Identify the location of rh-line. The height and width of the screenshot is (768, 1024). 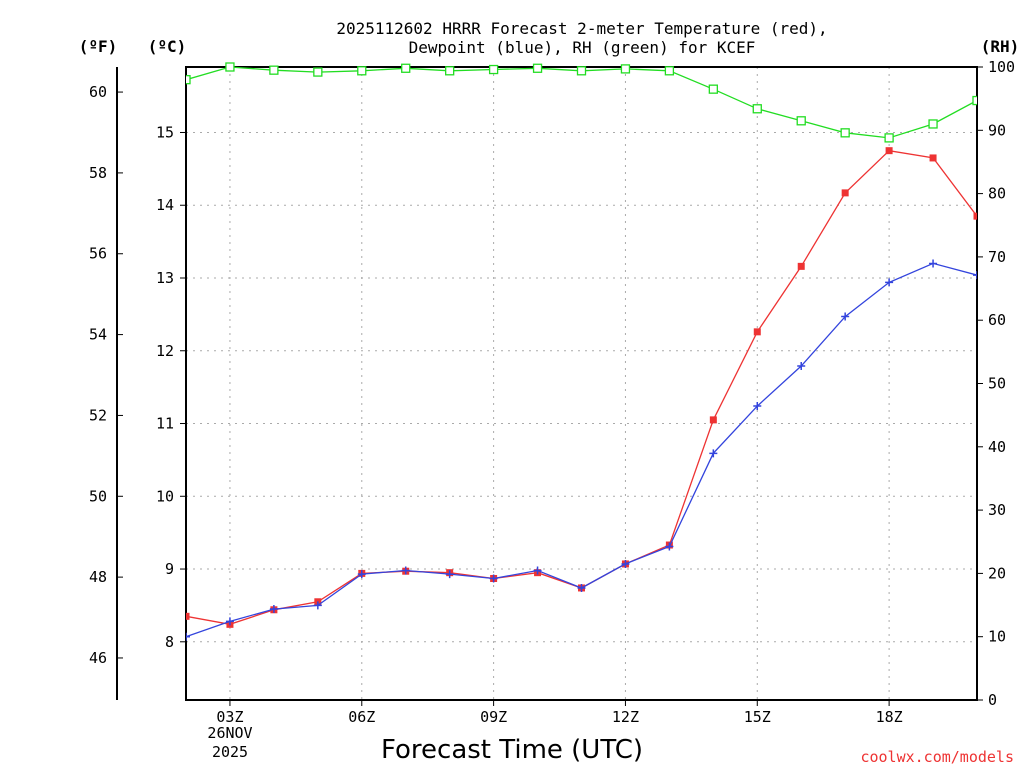
(581, 102).